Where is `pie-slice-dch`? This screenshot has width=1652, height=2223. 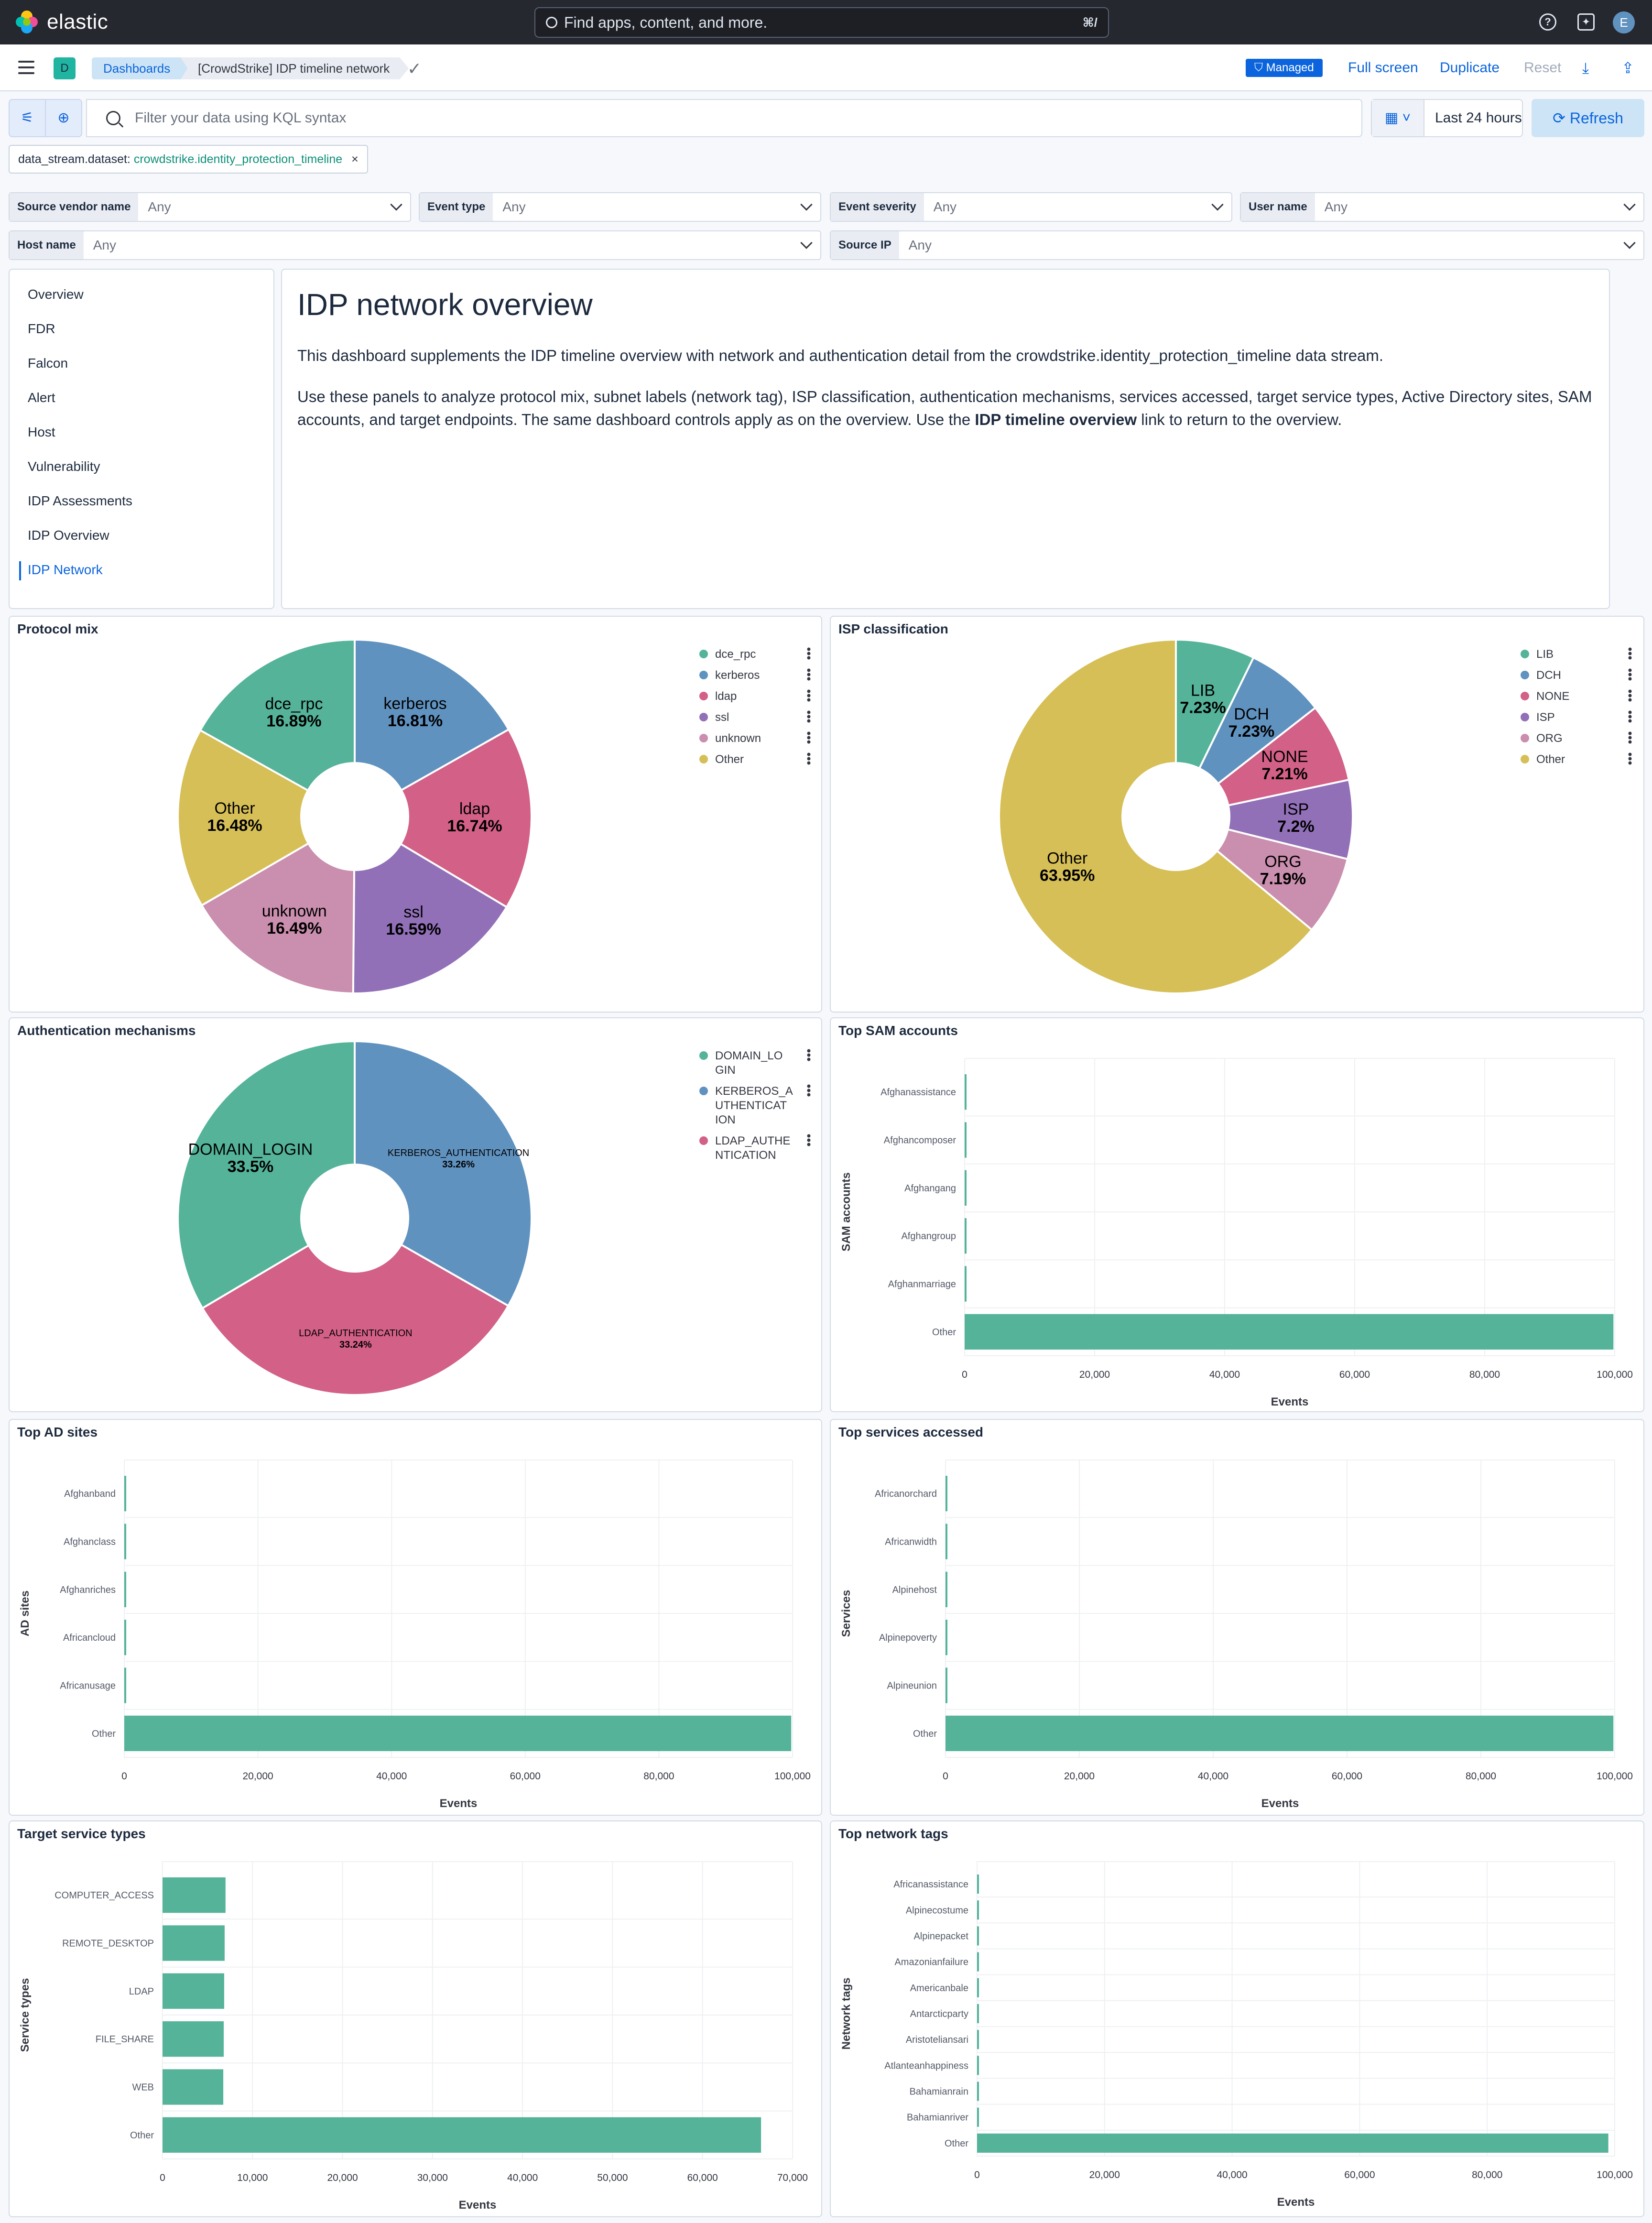
pie-slice-dch is located at coordinates (1257, 721).